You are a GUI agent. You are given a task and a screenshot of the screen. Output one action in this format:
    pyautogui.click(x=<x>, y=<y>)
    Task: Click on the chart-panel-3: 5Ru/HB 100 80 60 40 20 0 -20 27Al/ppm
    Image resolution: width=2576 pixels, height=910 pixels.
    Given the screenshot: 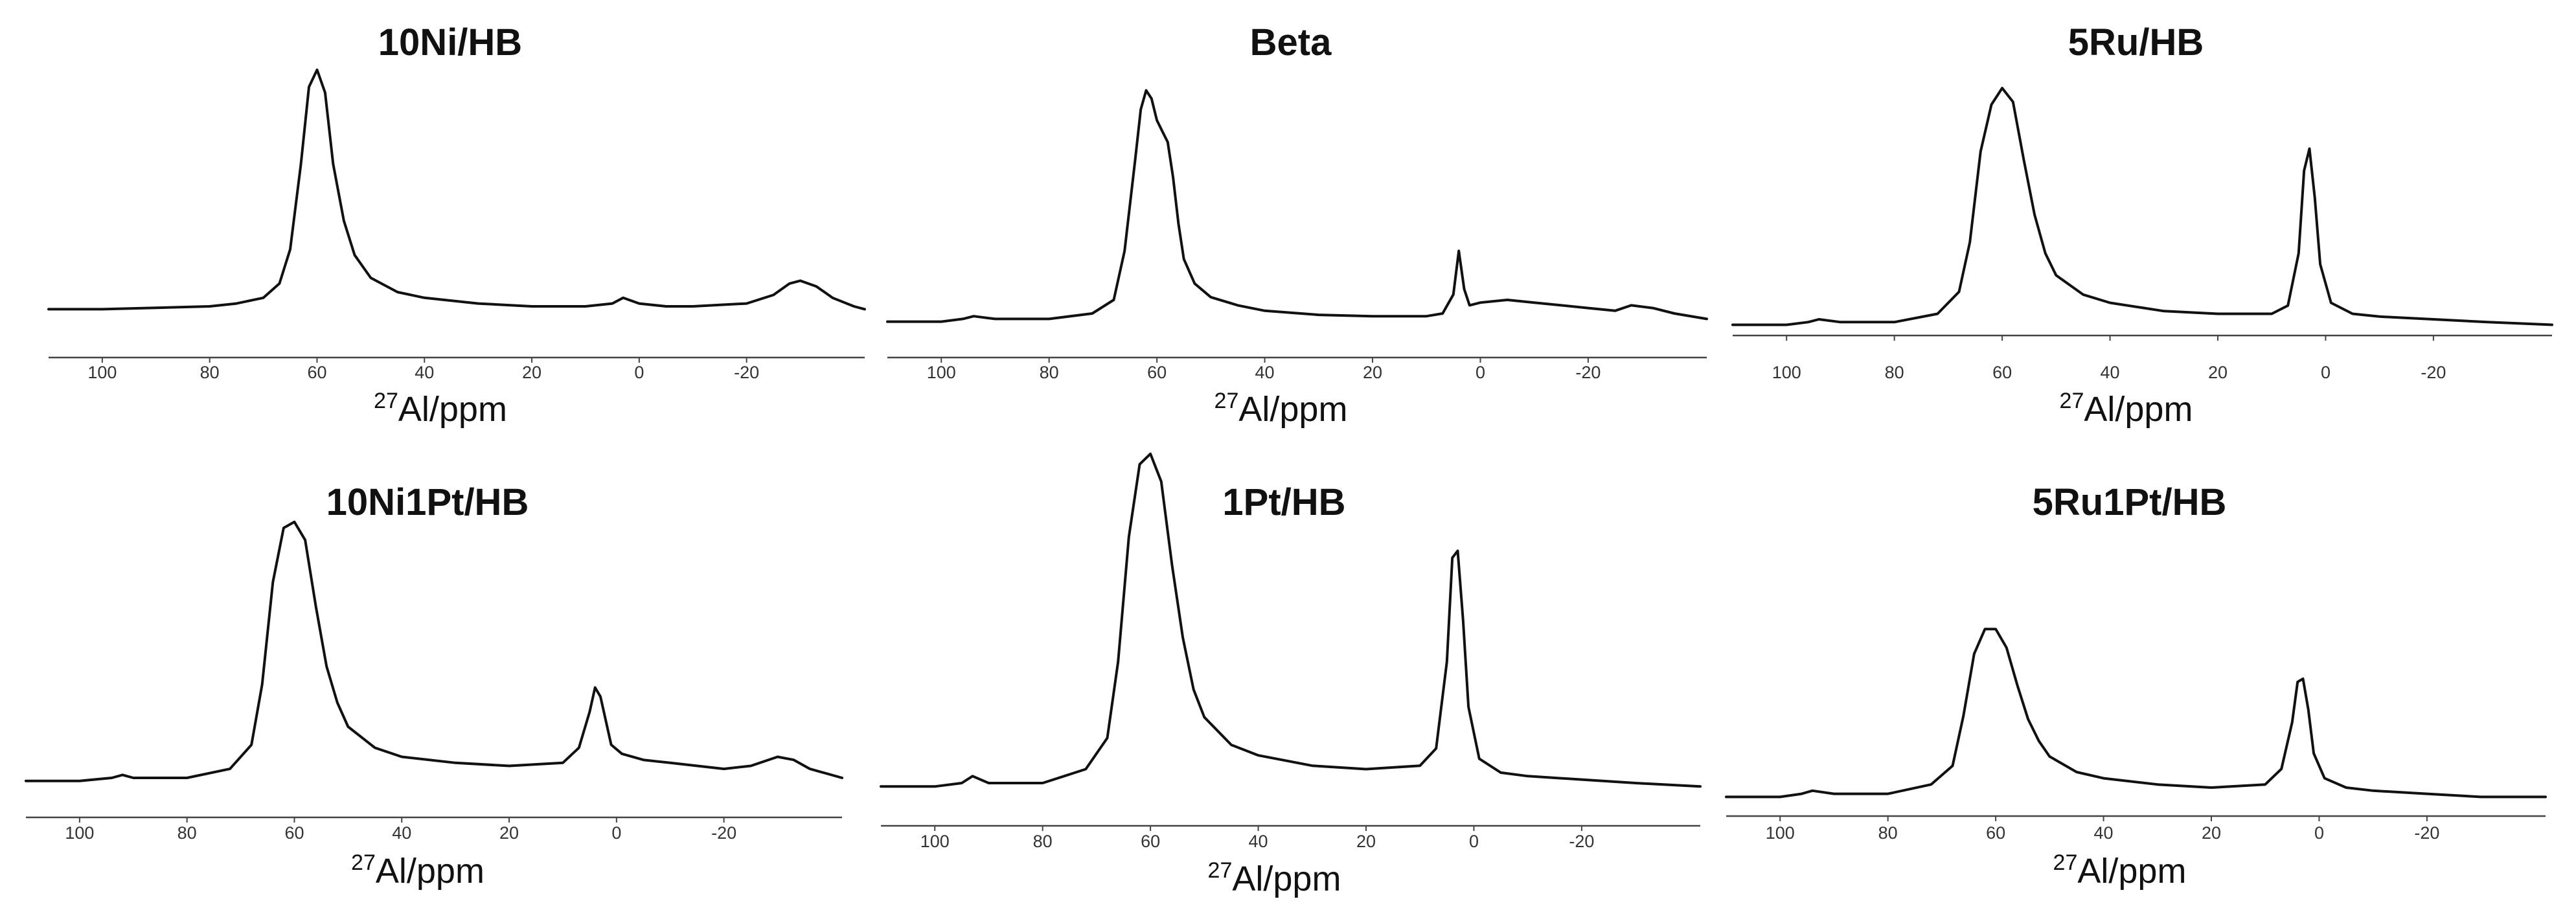 What is the action you would take?
    pyautogui.click(x=2142, y=225)
    